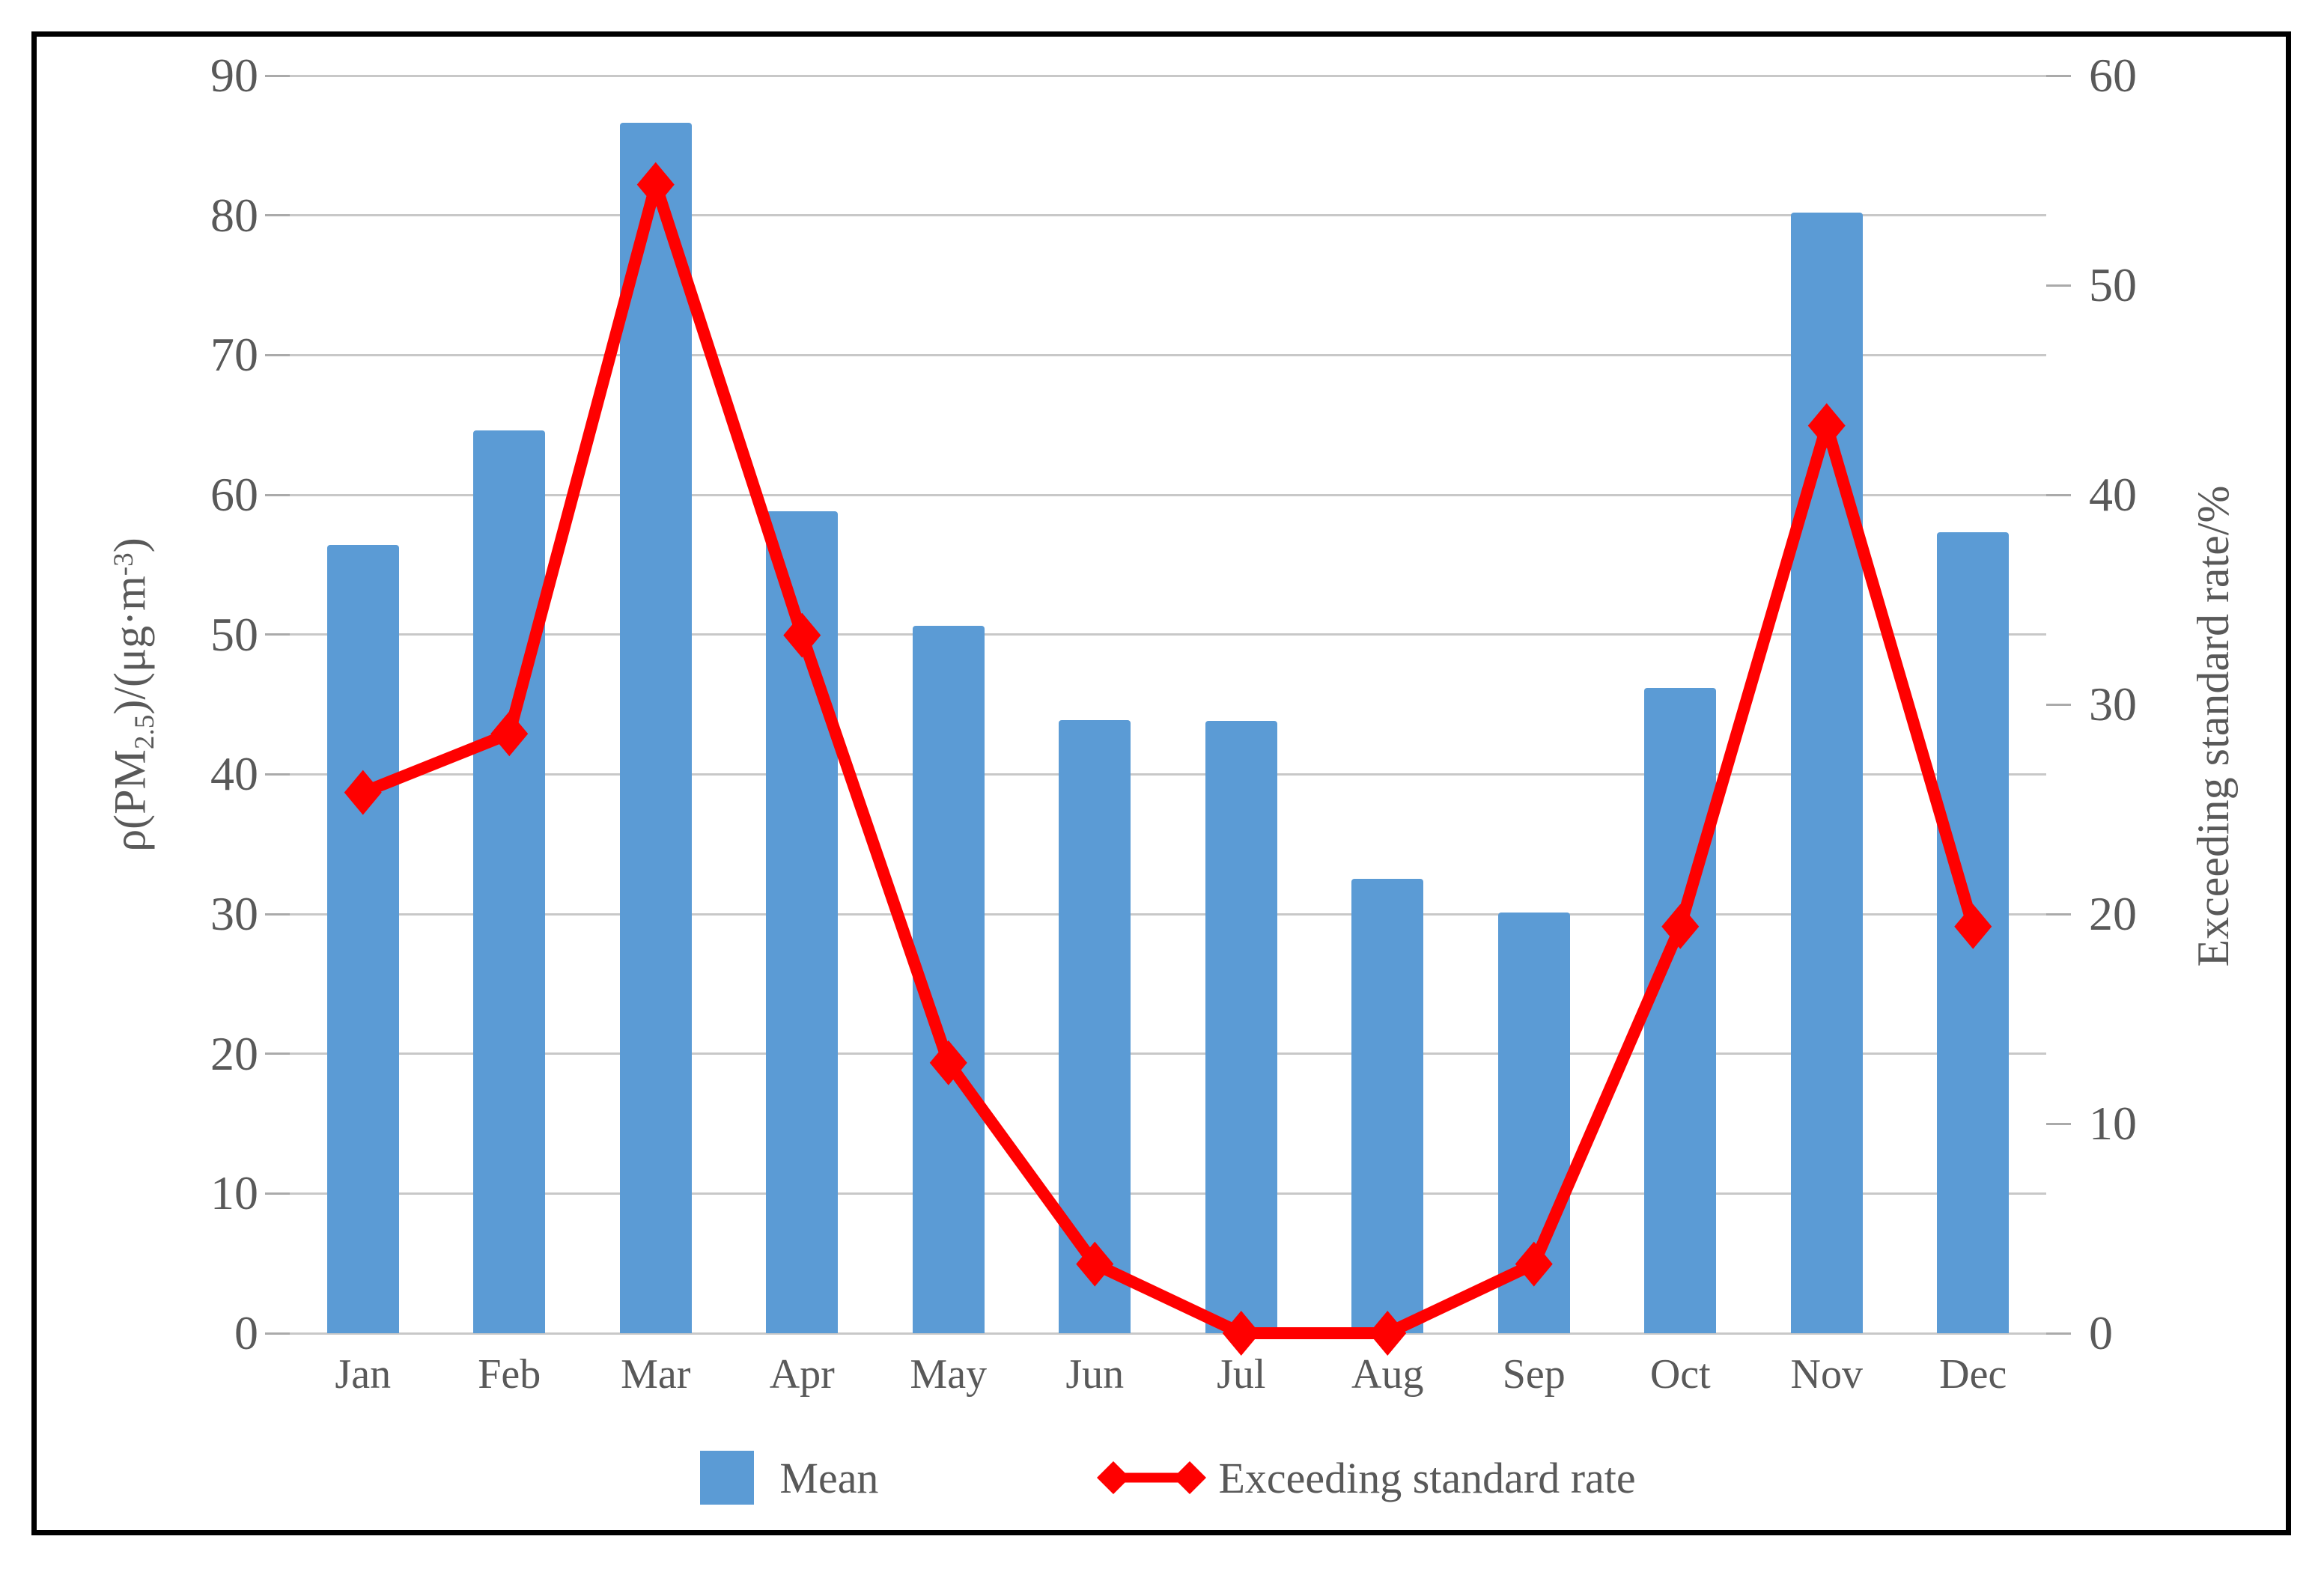 The width and height of the screenshot is (2324, 1575). What do you see at coordinates (234, 215) in the screenshot?
I see `left-axis-tick-label-80: 80` at bounding box center [234, 215].